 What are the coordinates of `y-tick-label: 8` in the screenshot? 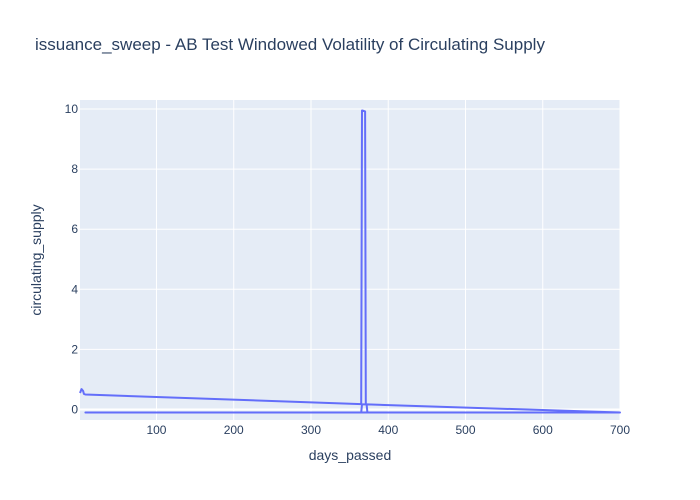 It's located at (74, 169).